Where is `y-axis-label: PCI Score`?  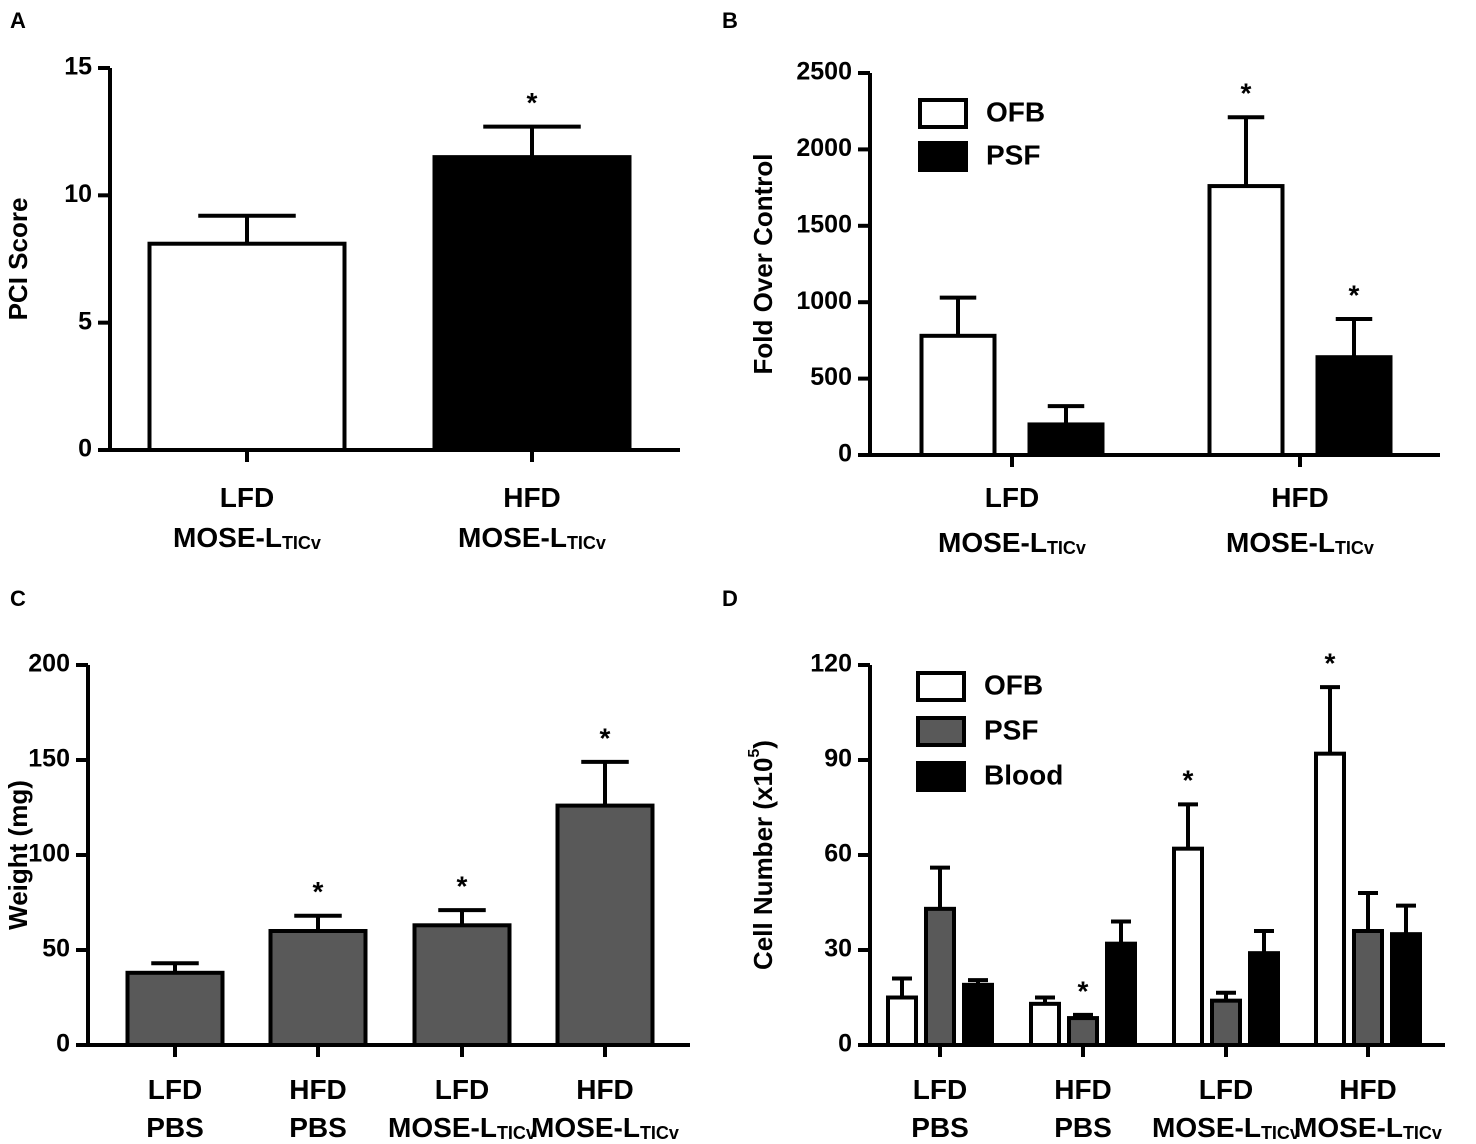 y-axis-label: PCI Score is located at coordinates (18, 259).